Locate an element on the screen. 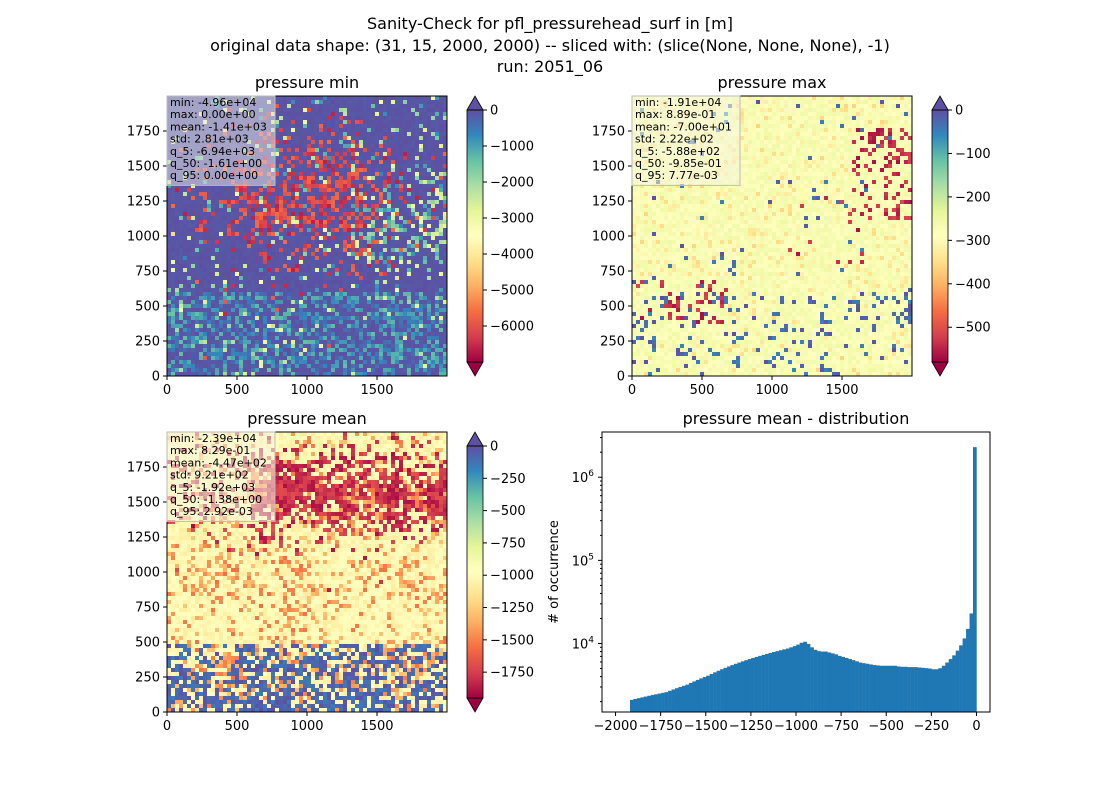 Image resolution: width=1100 pixels, height=800 pixels. y-tick-label: 250 is located at coordinates (147, 342).